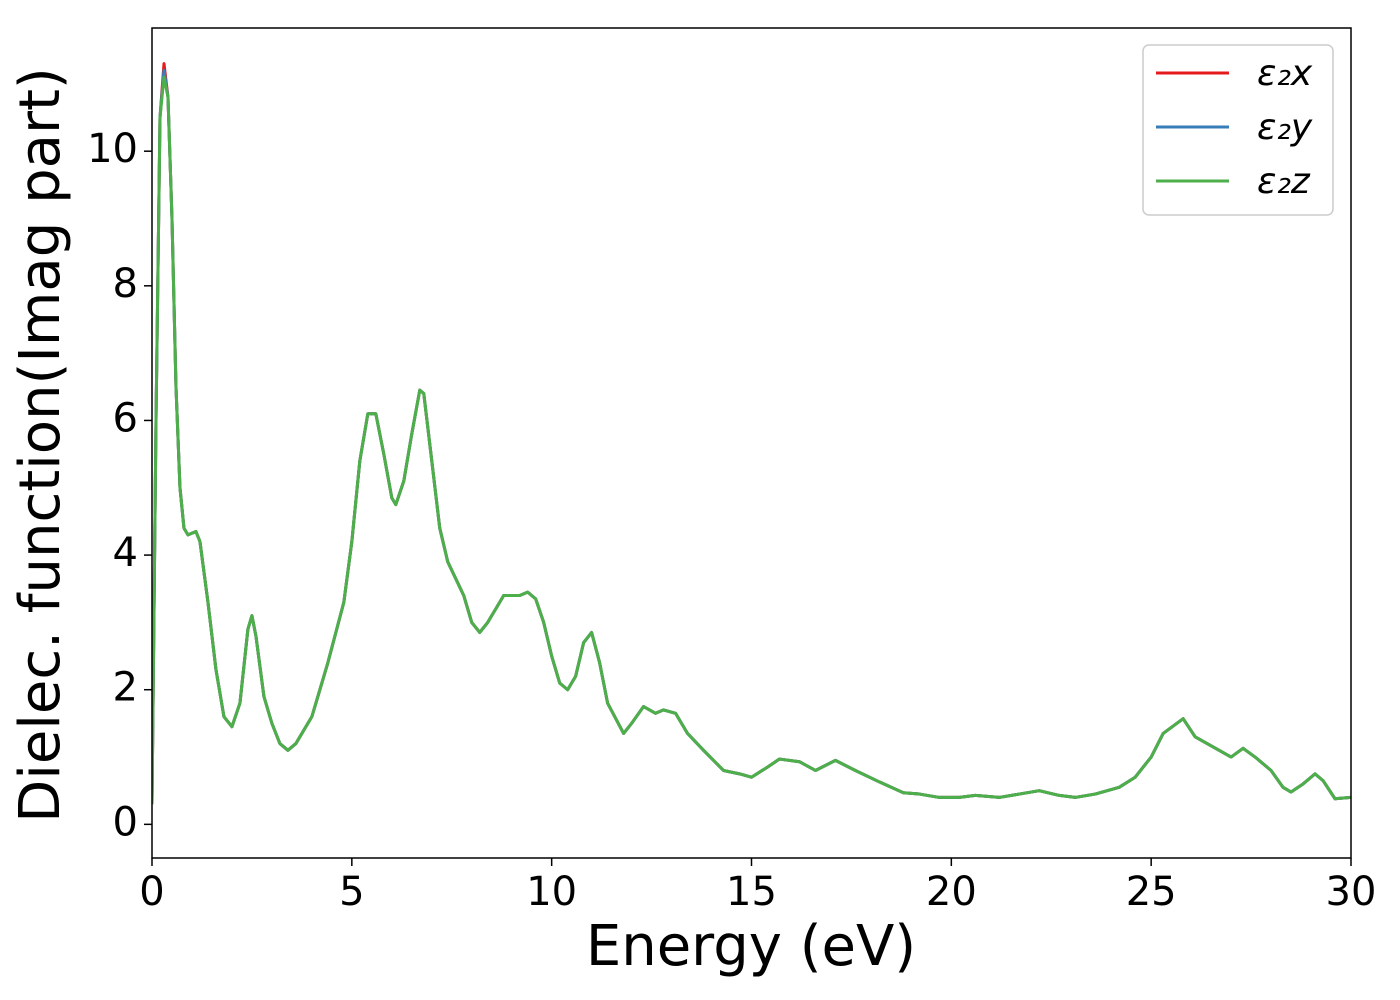 This screenshot has width=1400, height=1000. What do you see at coordinates (1238, 130) in the screenshot?
I see `legend-box` at bounding box center [1238, 130].